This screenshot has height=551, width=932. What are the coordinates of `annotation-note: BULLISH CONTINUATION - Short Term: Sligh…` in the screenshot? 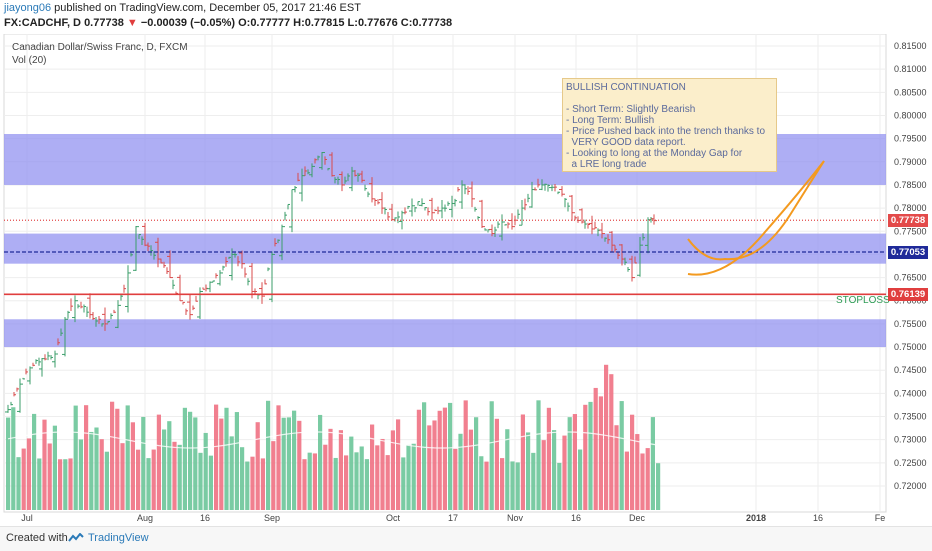 It's located at (669, 125).